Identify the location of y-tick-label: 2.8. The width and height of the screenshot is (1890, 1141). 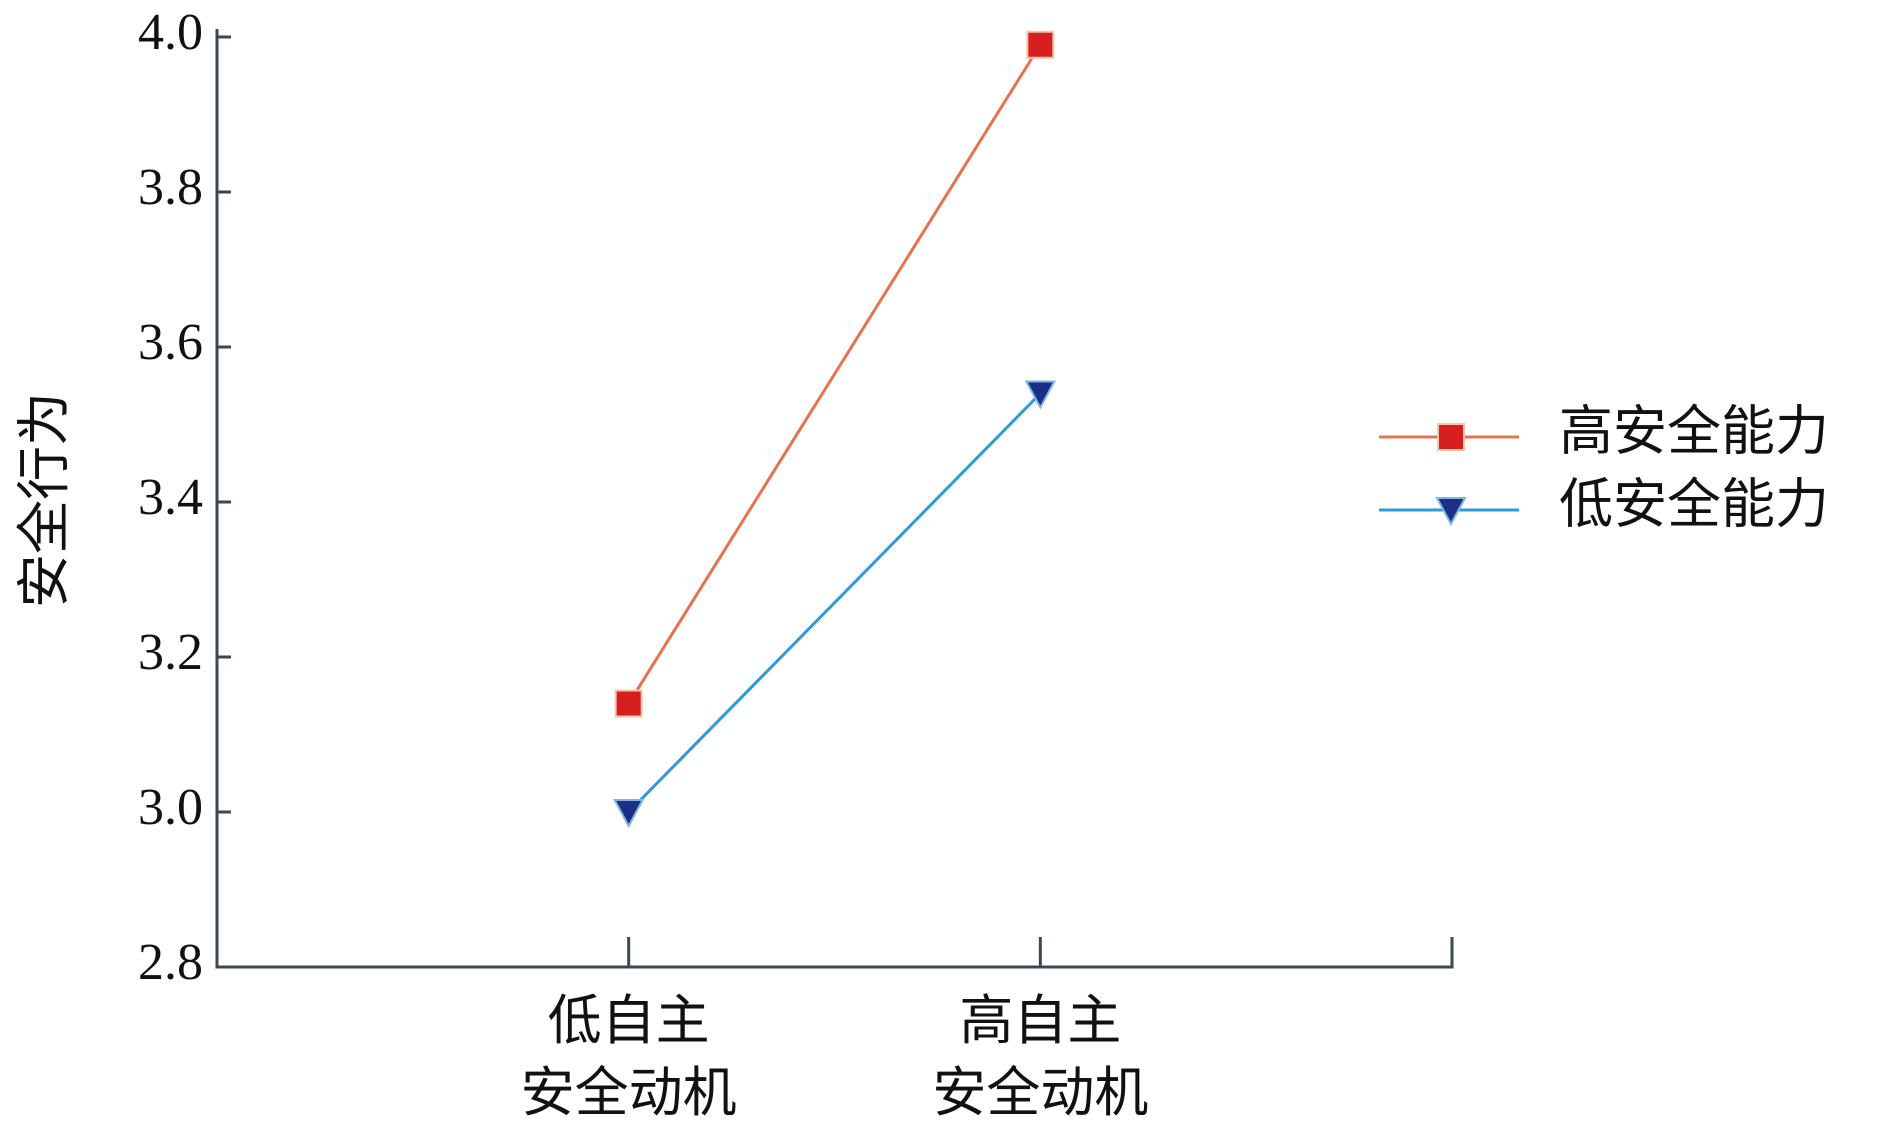
(170, 962).